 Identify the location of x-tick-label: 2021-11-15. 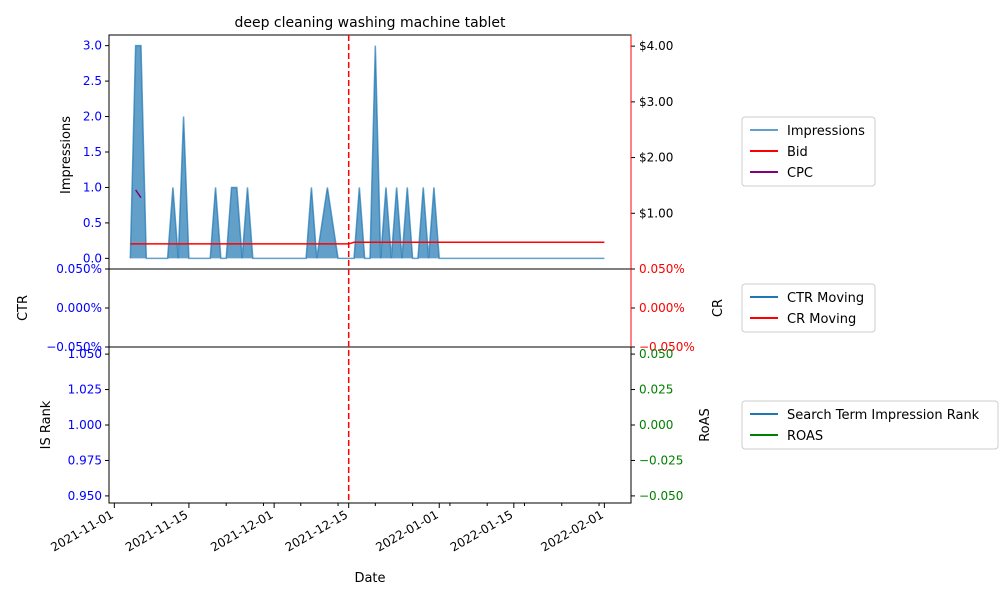
(156, 530).